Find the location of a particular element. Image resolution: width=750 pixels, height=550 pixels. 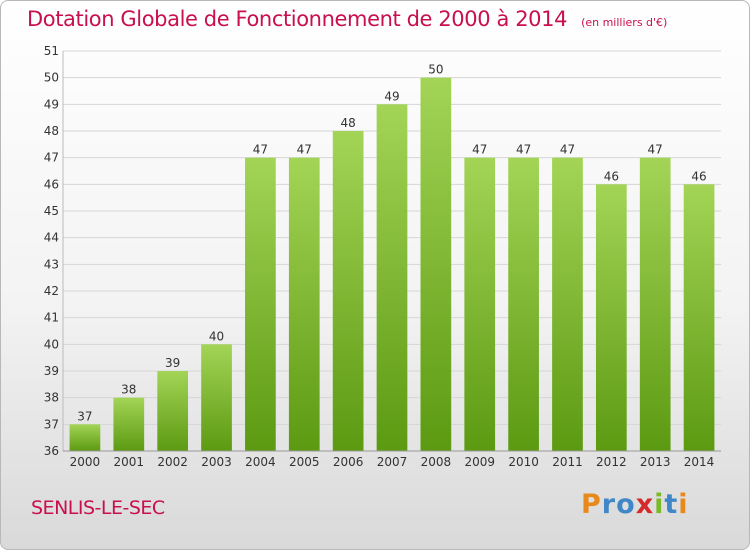

x-tick-label: 2007 is located at coordinates (392, 462).